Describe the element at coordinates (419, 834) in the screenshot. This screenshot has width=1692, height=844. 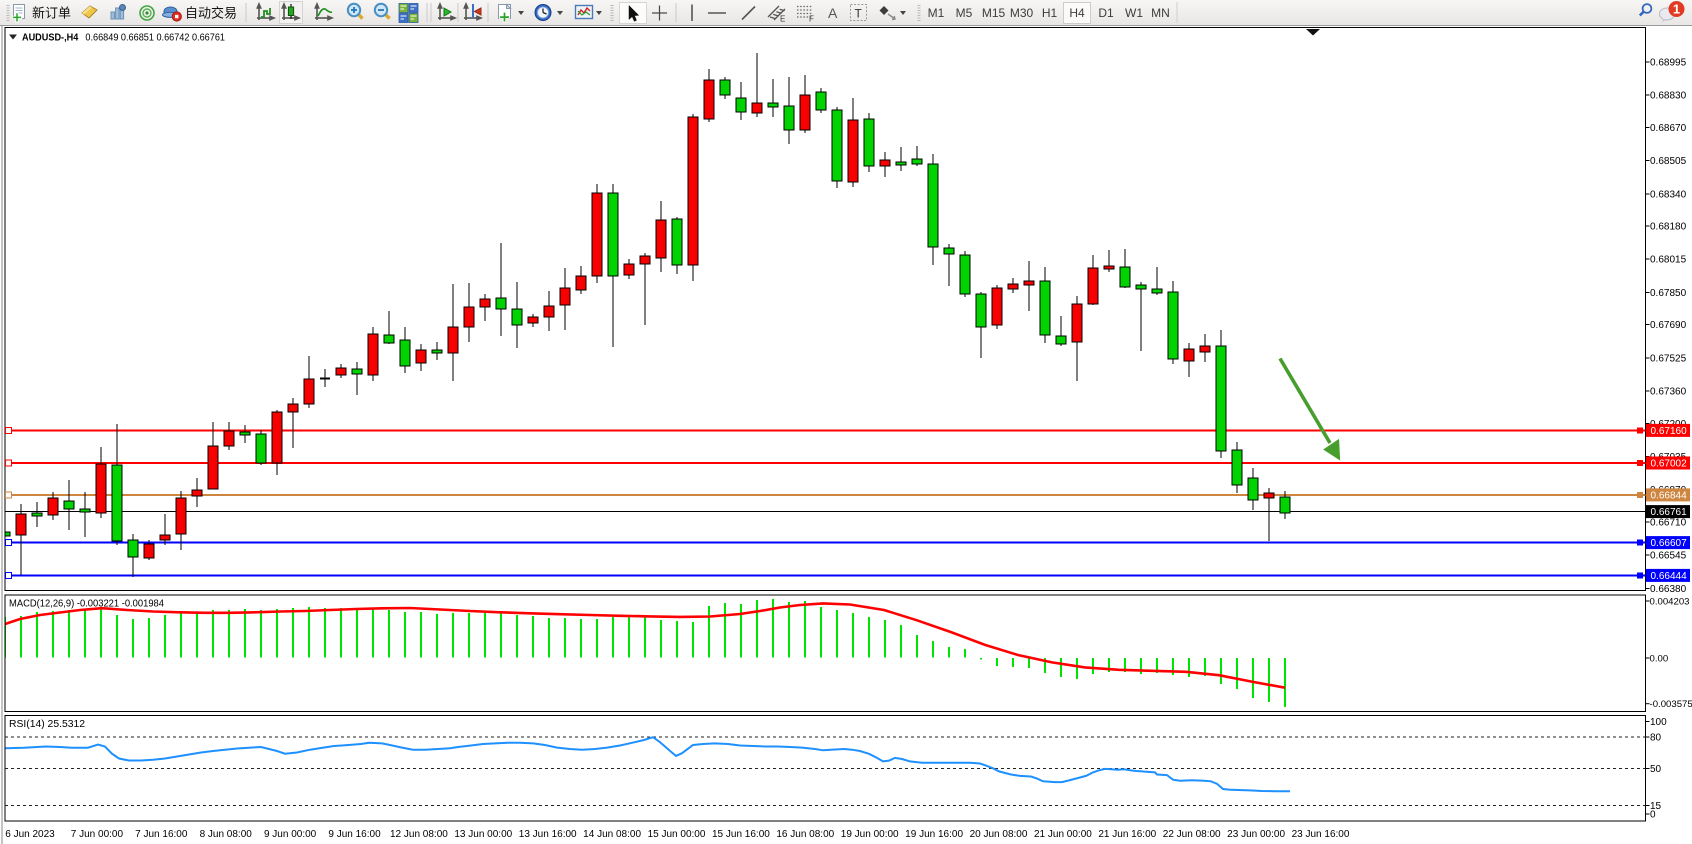
I see `svg-text: 12 Jun 08:00` at that location.